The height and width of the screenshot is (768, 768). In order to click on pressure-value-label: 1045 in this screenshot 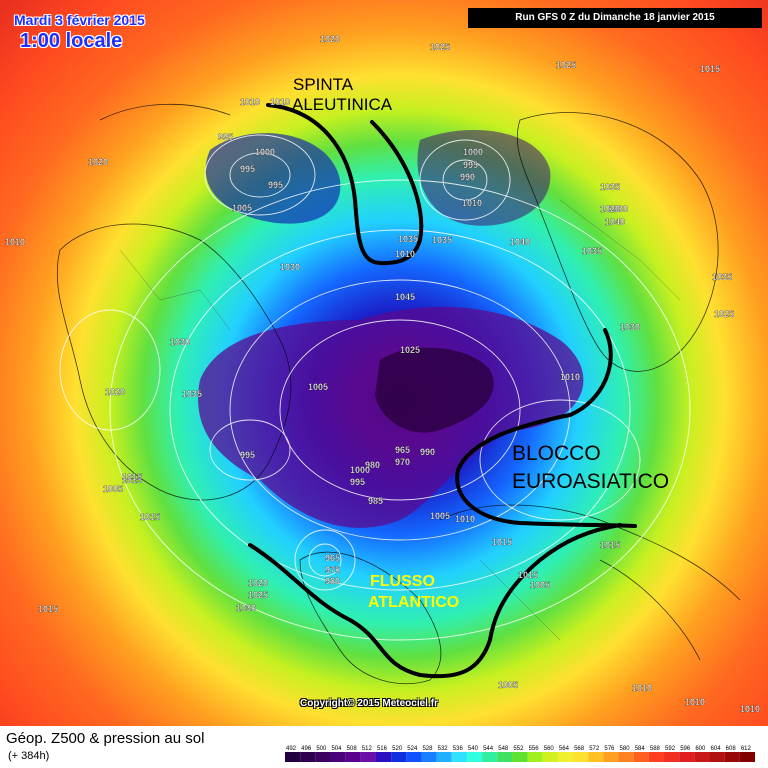, I will do `click(405, 297)`.